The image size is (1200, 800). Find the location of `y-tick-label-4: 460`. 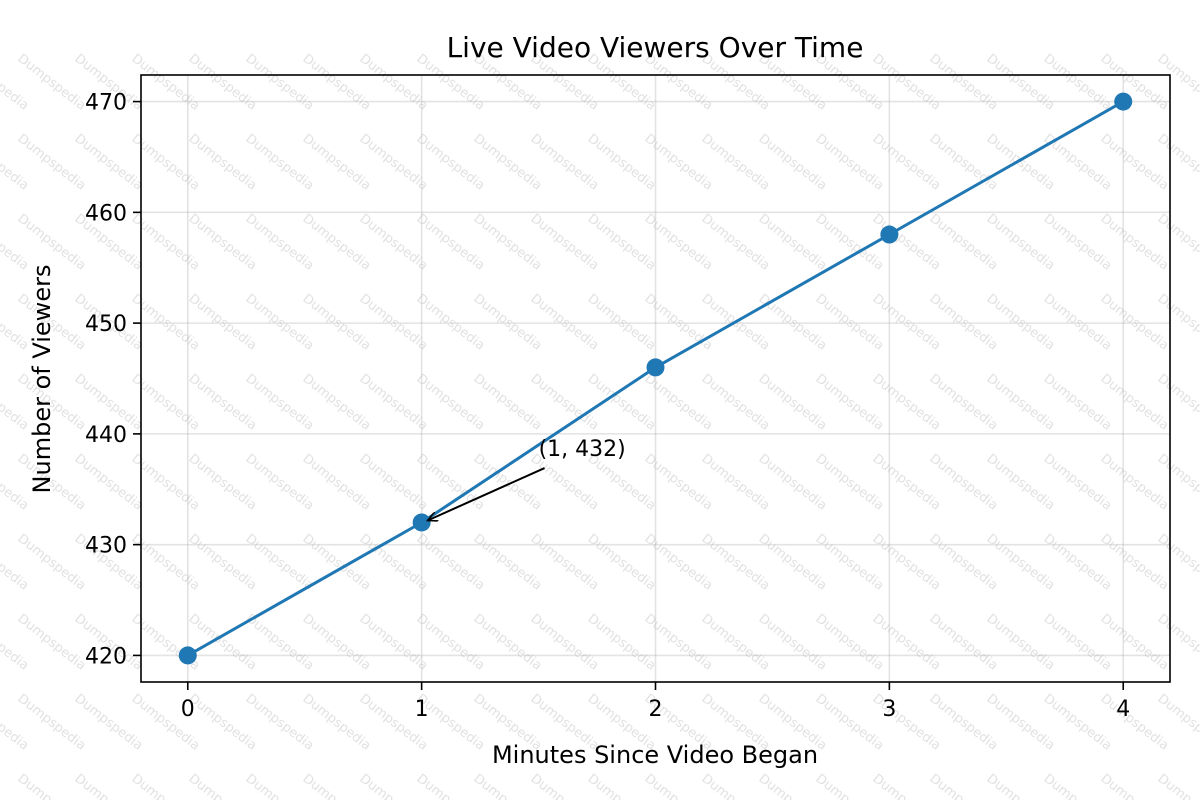

y-tick-label-4: 460 is located at coordinates (106, 213).